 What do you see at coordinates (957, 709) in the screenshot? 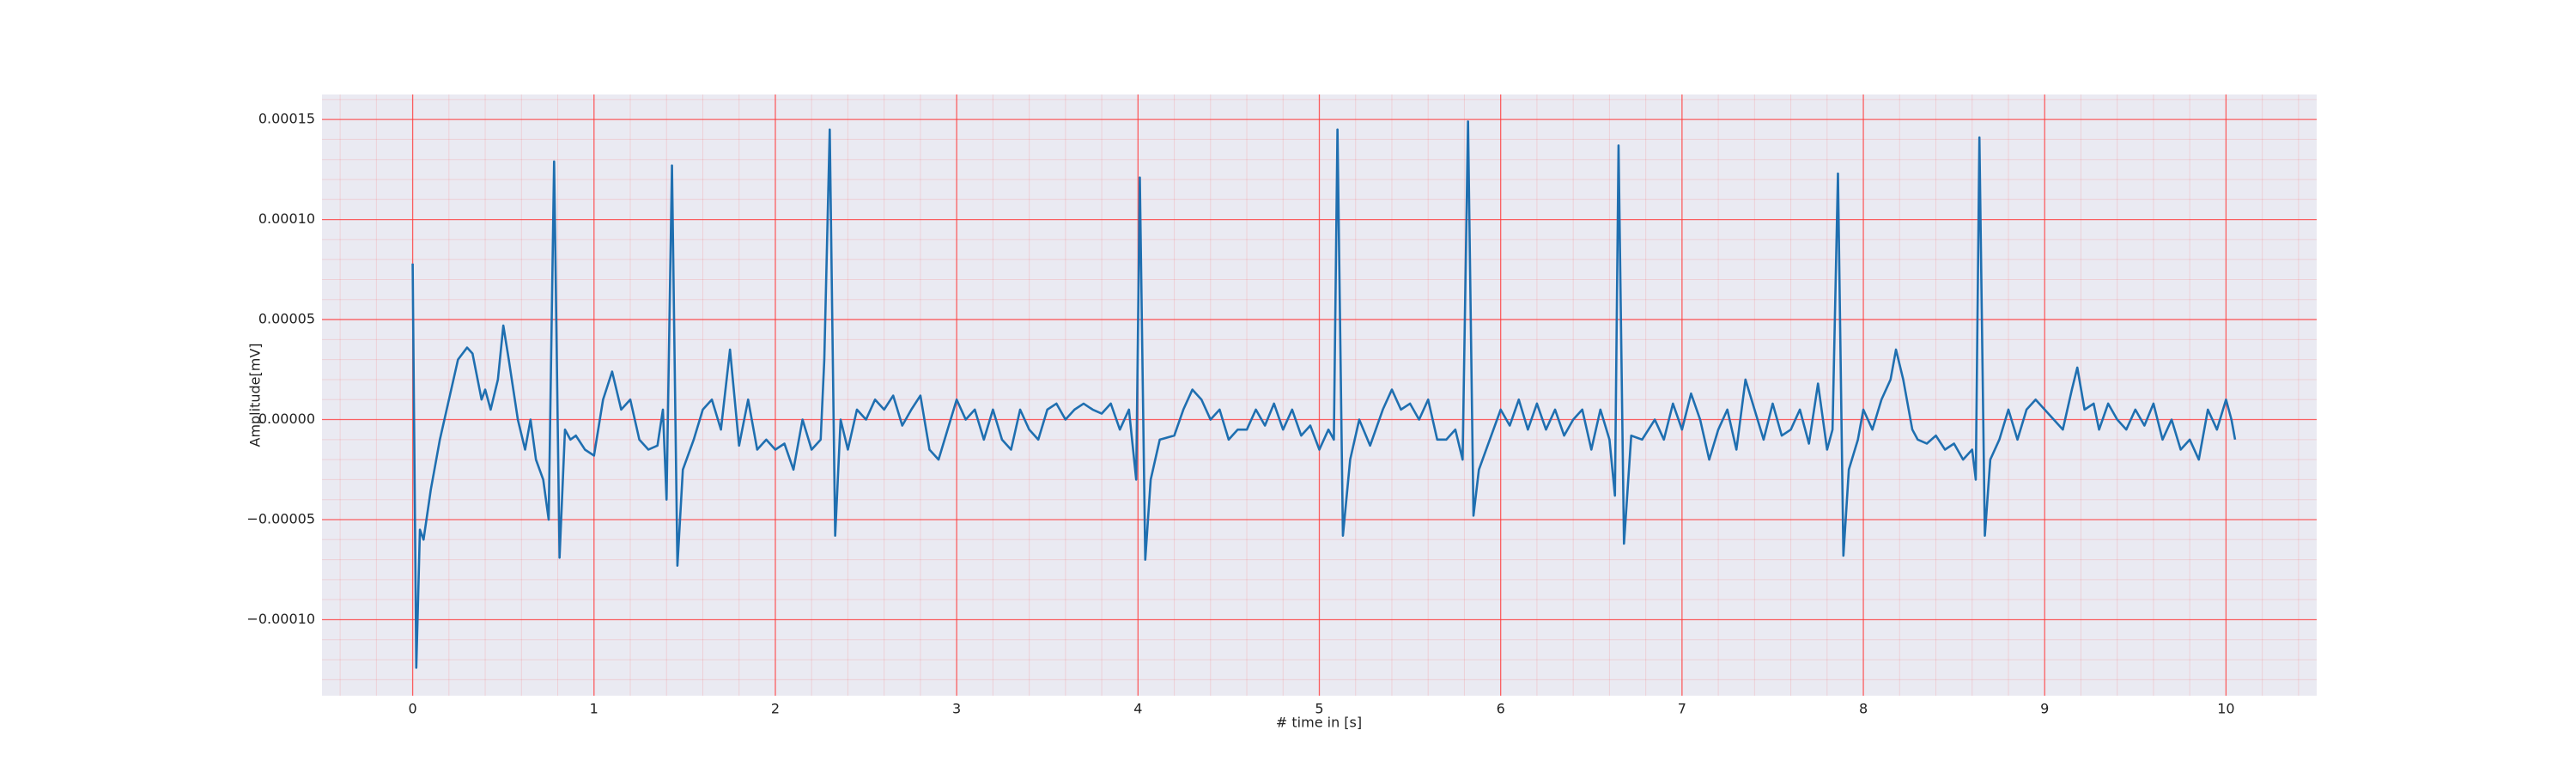
I see `x-tick-label: 3` at bounding box center [957, 709].